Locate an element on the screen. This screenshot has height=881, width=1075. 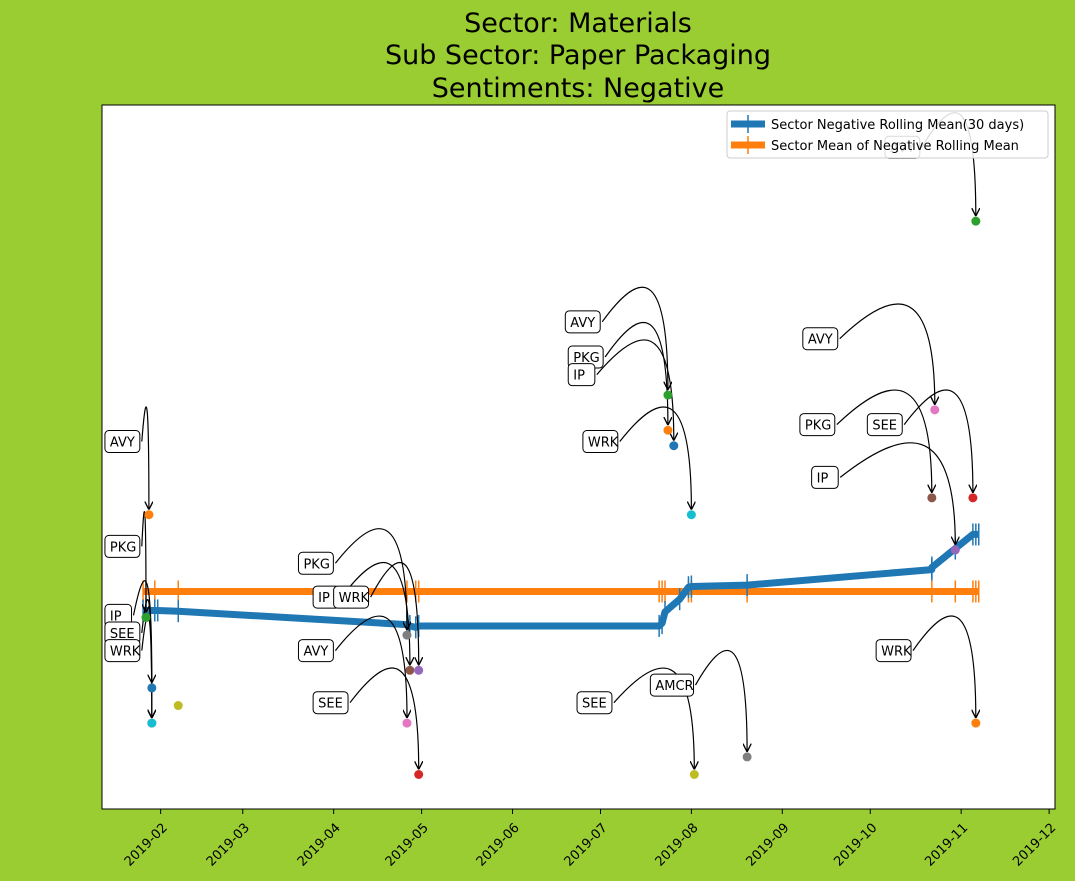
annotation-label-2: IP is located at coordinates (116, 616).